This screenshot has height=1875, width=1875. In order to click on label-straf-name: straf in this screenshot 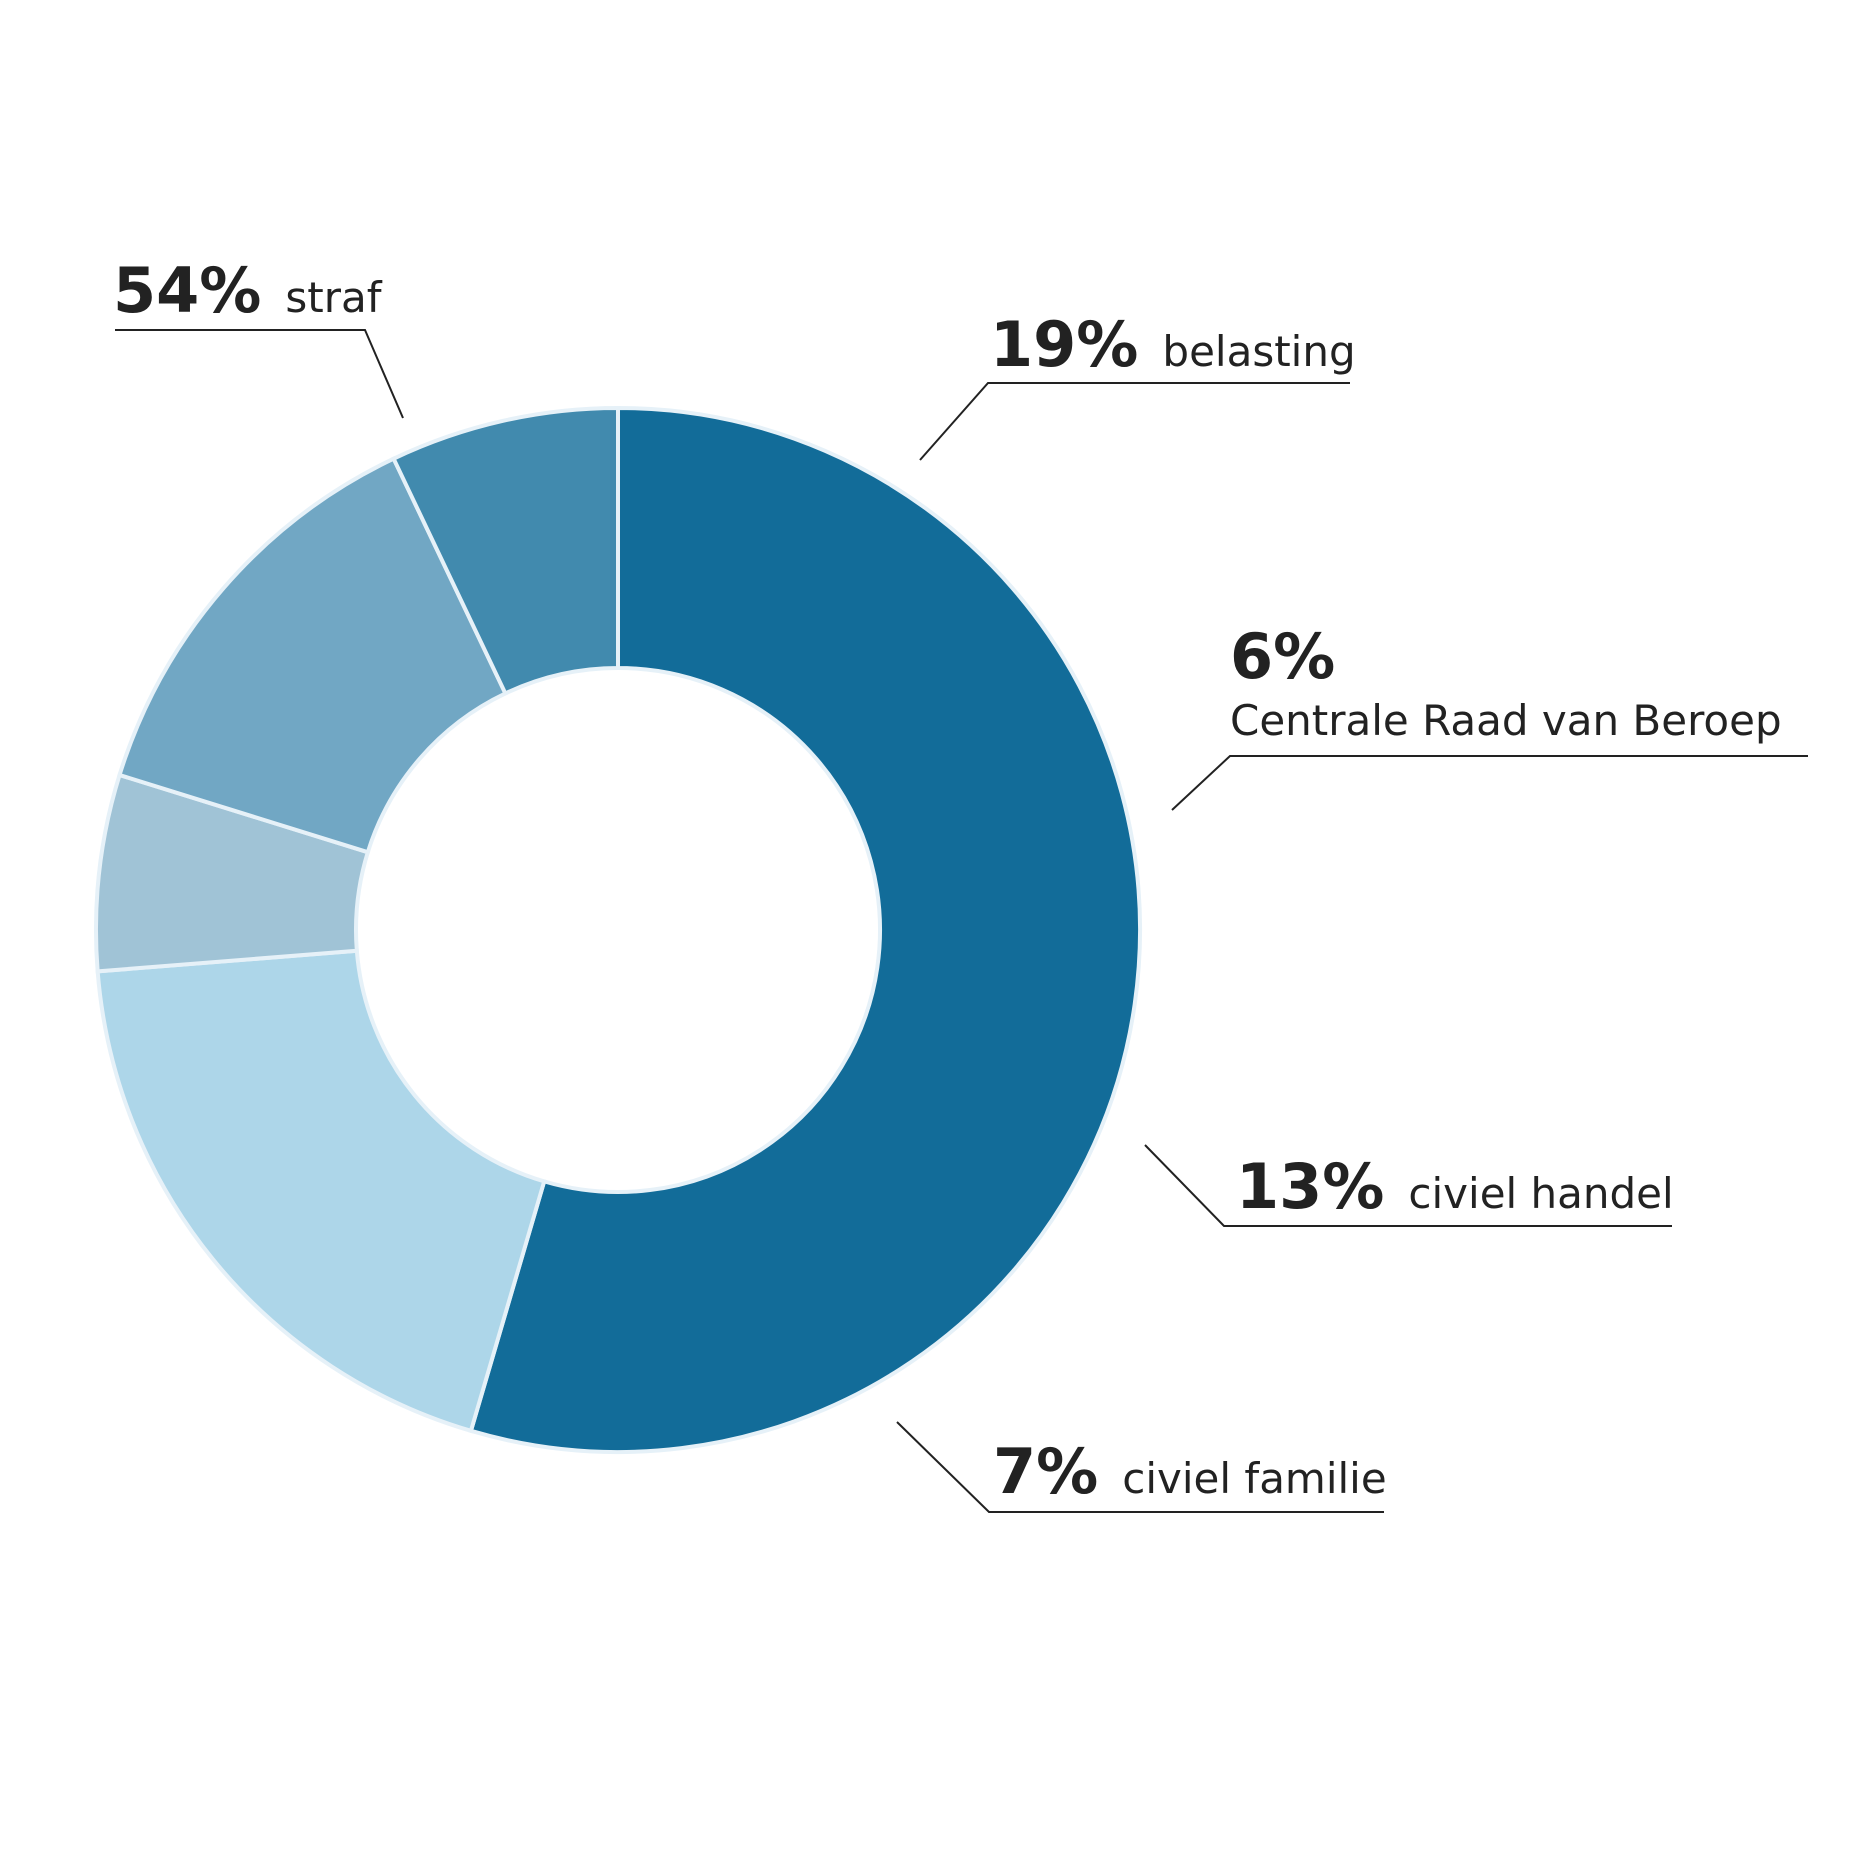, I will do `click(333, 297)`.